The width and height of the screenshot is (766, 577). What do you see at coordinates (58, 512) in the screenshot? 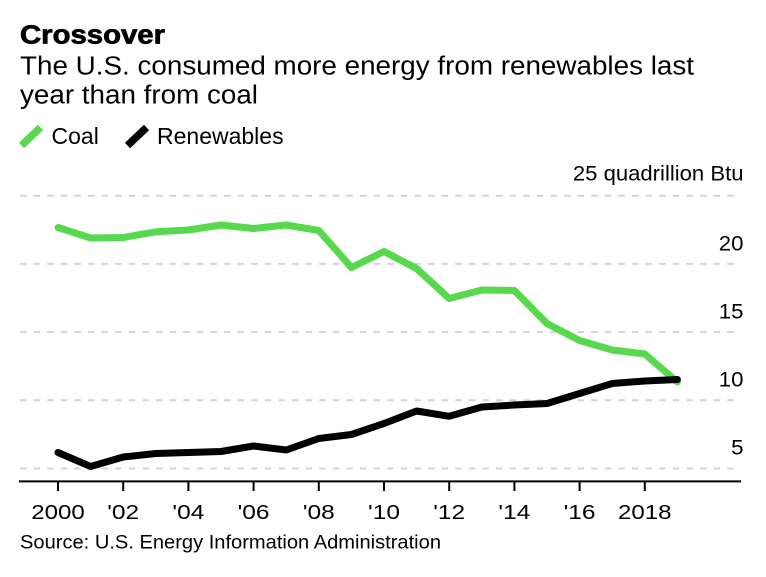
I see `svg-text: 2000` at bounding box center [58, 512].